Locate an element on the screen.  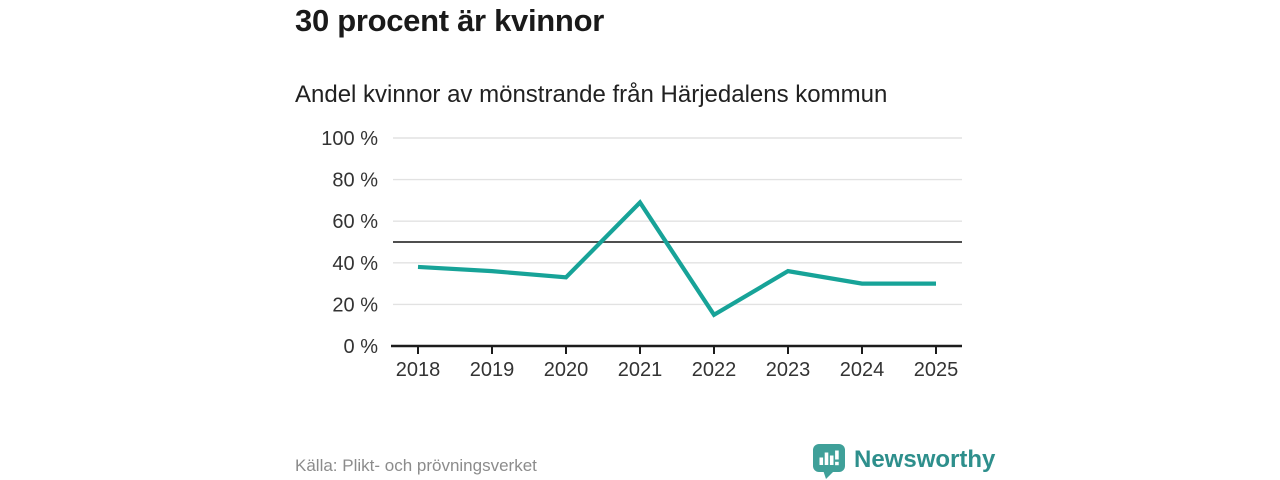
source-attribution: Källa: Plikt- och prövningsverket is located at coordinates (416, 465).